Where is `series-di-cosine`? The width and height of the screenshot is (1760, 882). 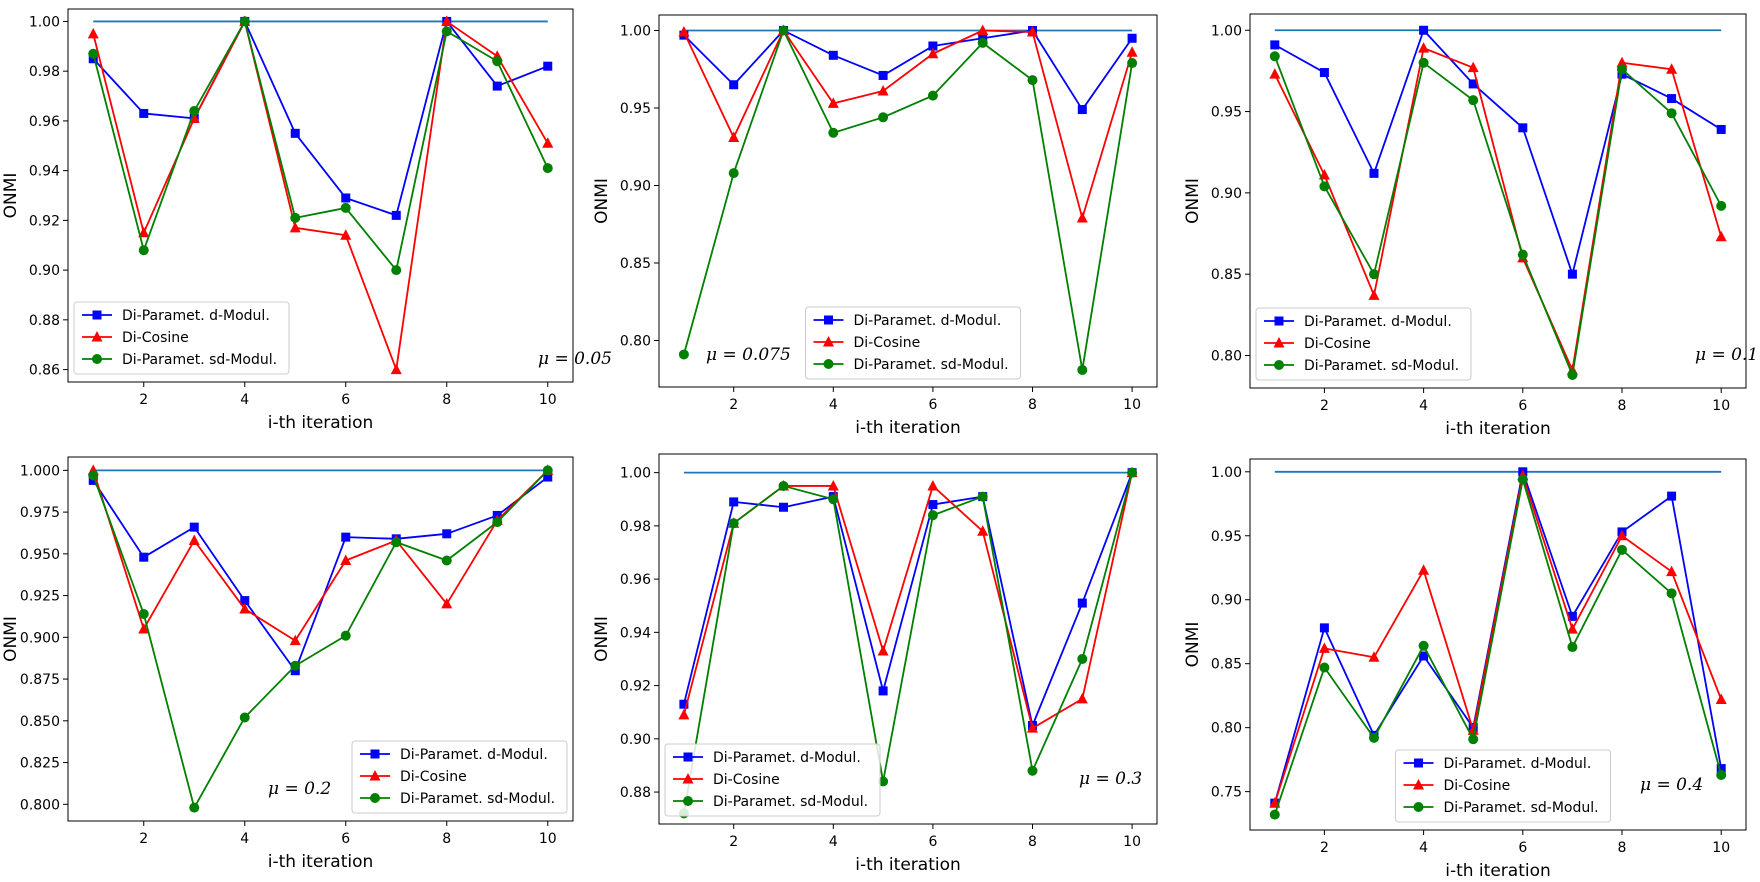
series-di-cosine is located at coordinates (320, 555).